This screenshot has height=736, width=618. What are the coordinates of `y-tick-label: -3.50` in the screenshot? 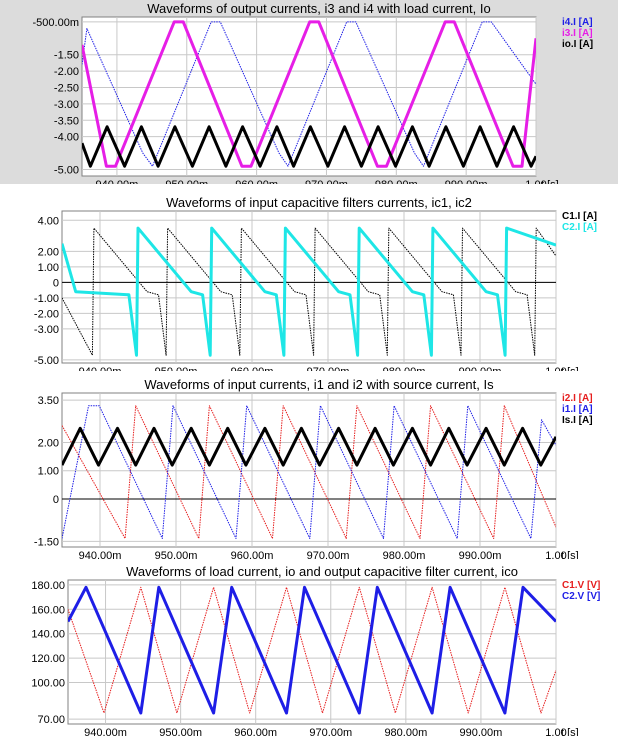 It's located at (66, 121).